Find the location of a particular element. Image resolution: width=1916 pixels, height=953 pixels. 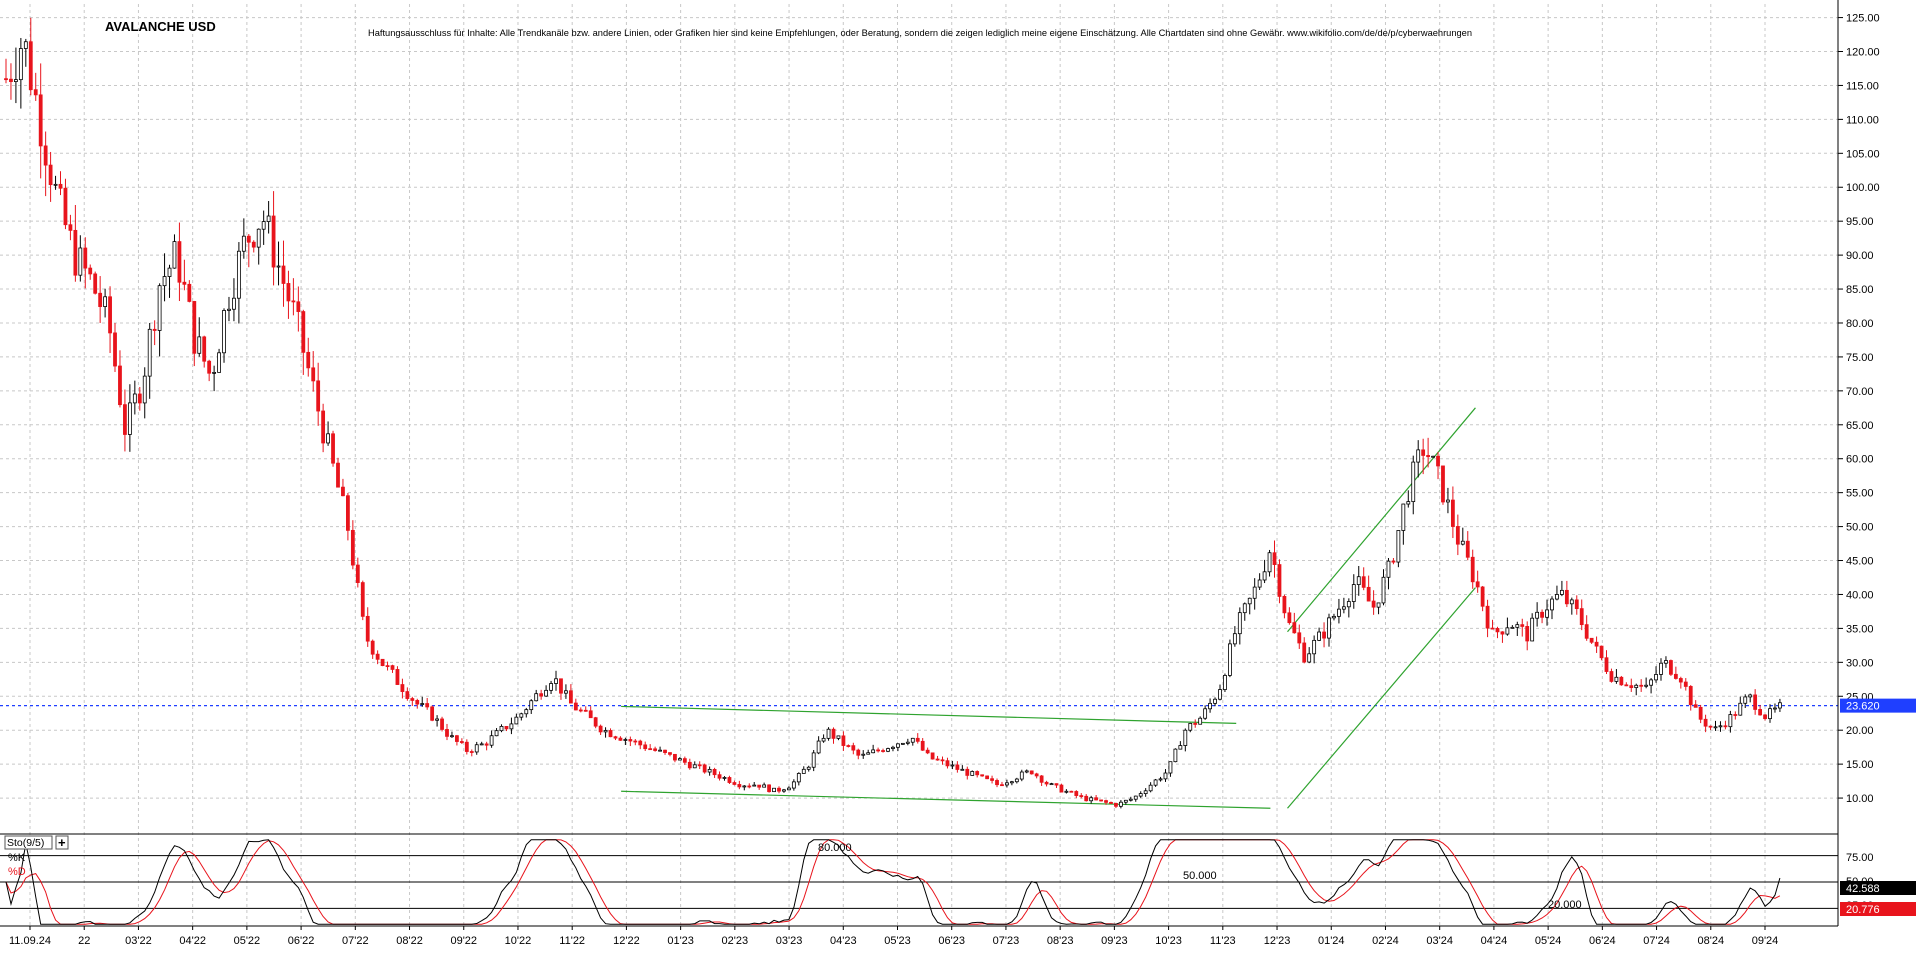

price-marker is located at coordinates (1878, 705).